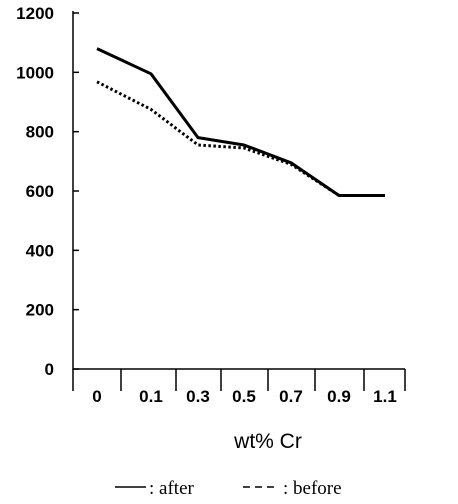 This screenshot has width=458, height=504. Describe the element at coordinates (40, 191) in the screenshot. I see `y-tick-label: 600` at that location.